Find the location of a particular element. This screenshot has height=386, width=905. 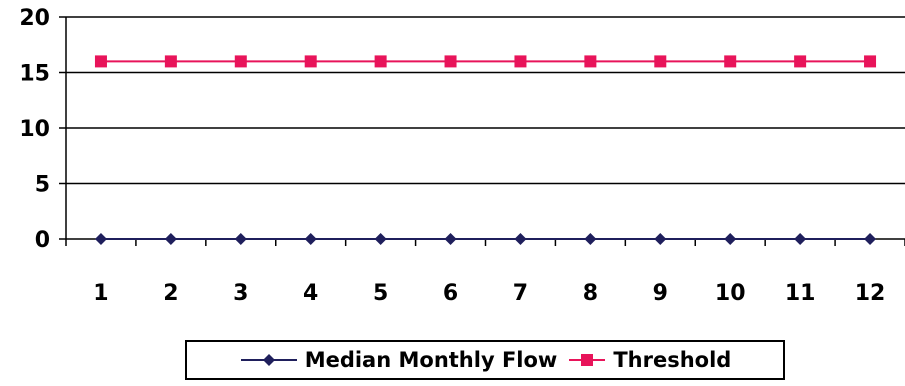

x-tick-label-6: 6 is located at coordinates (450, 293).